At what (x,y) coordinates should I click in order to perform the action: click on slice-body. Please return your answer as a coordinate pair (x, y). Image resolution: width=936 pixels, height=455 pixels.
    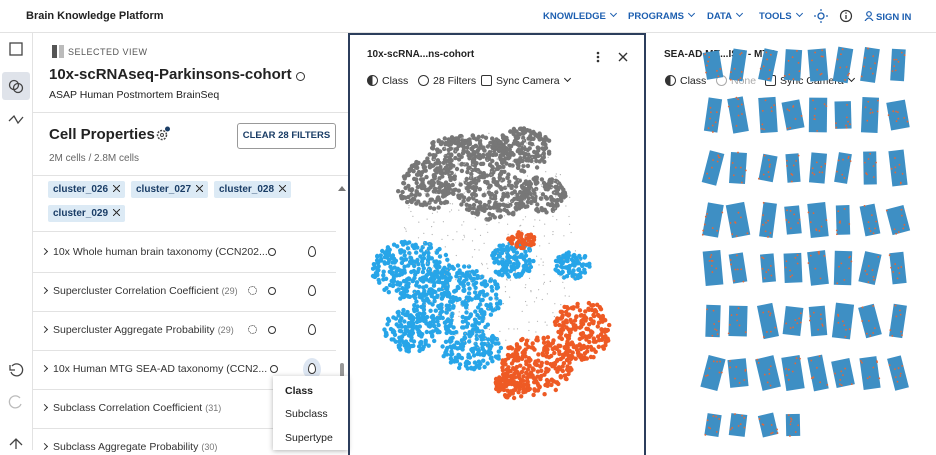
    Looking at the image, I should click on (793, 425).